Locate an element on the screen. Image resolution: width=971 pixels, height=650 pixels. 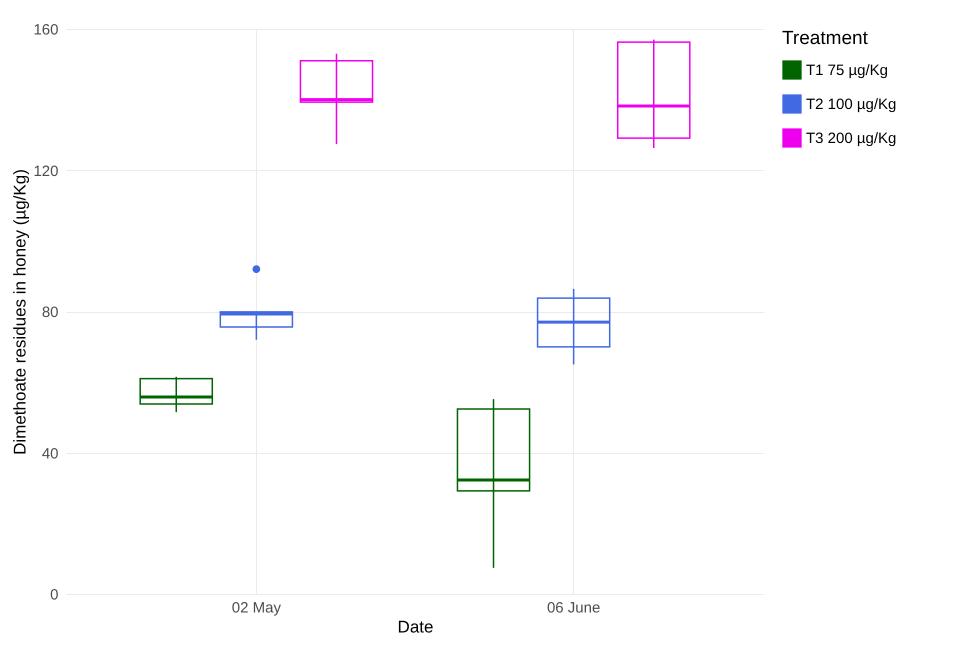
legend-title: Treatment is located at coordinates (825, 38).